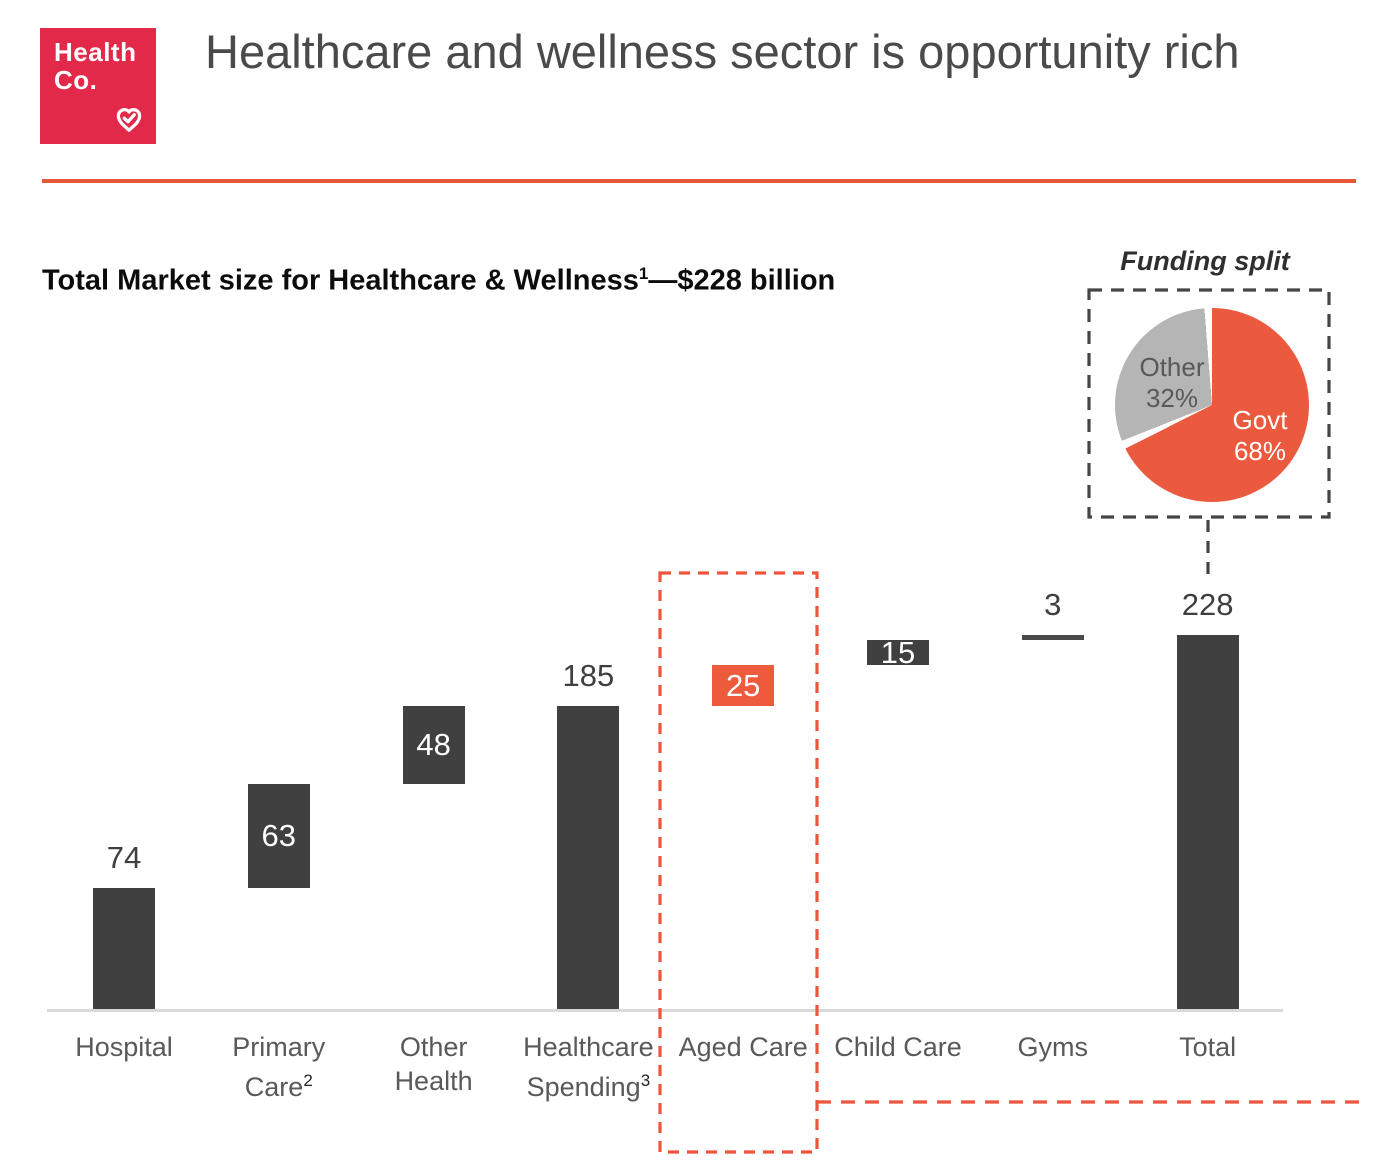  I want to click on value-label-child-care: 15, so click(898, 652).